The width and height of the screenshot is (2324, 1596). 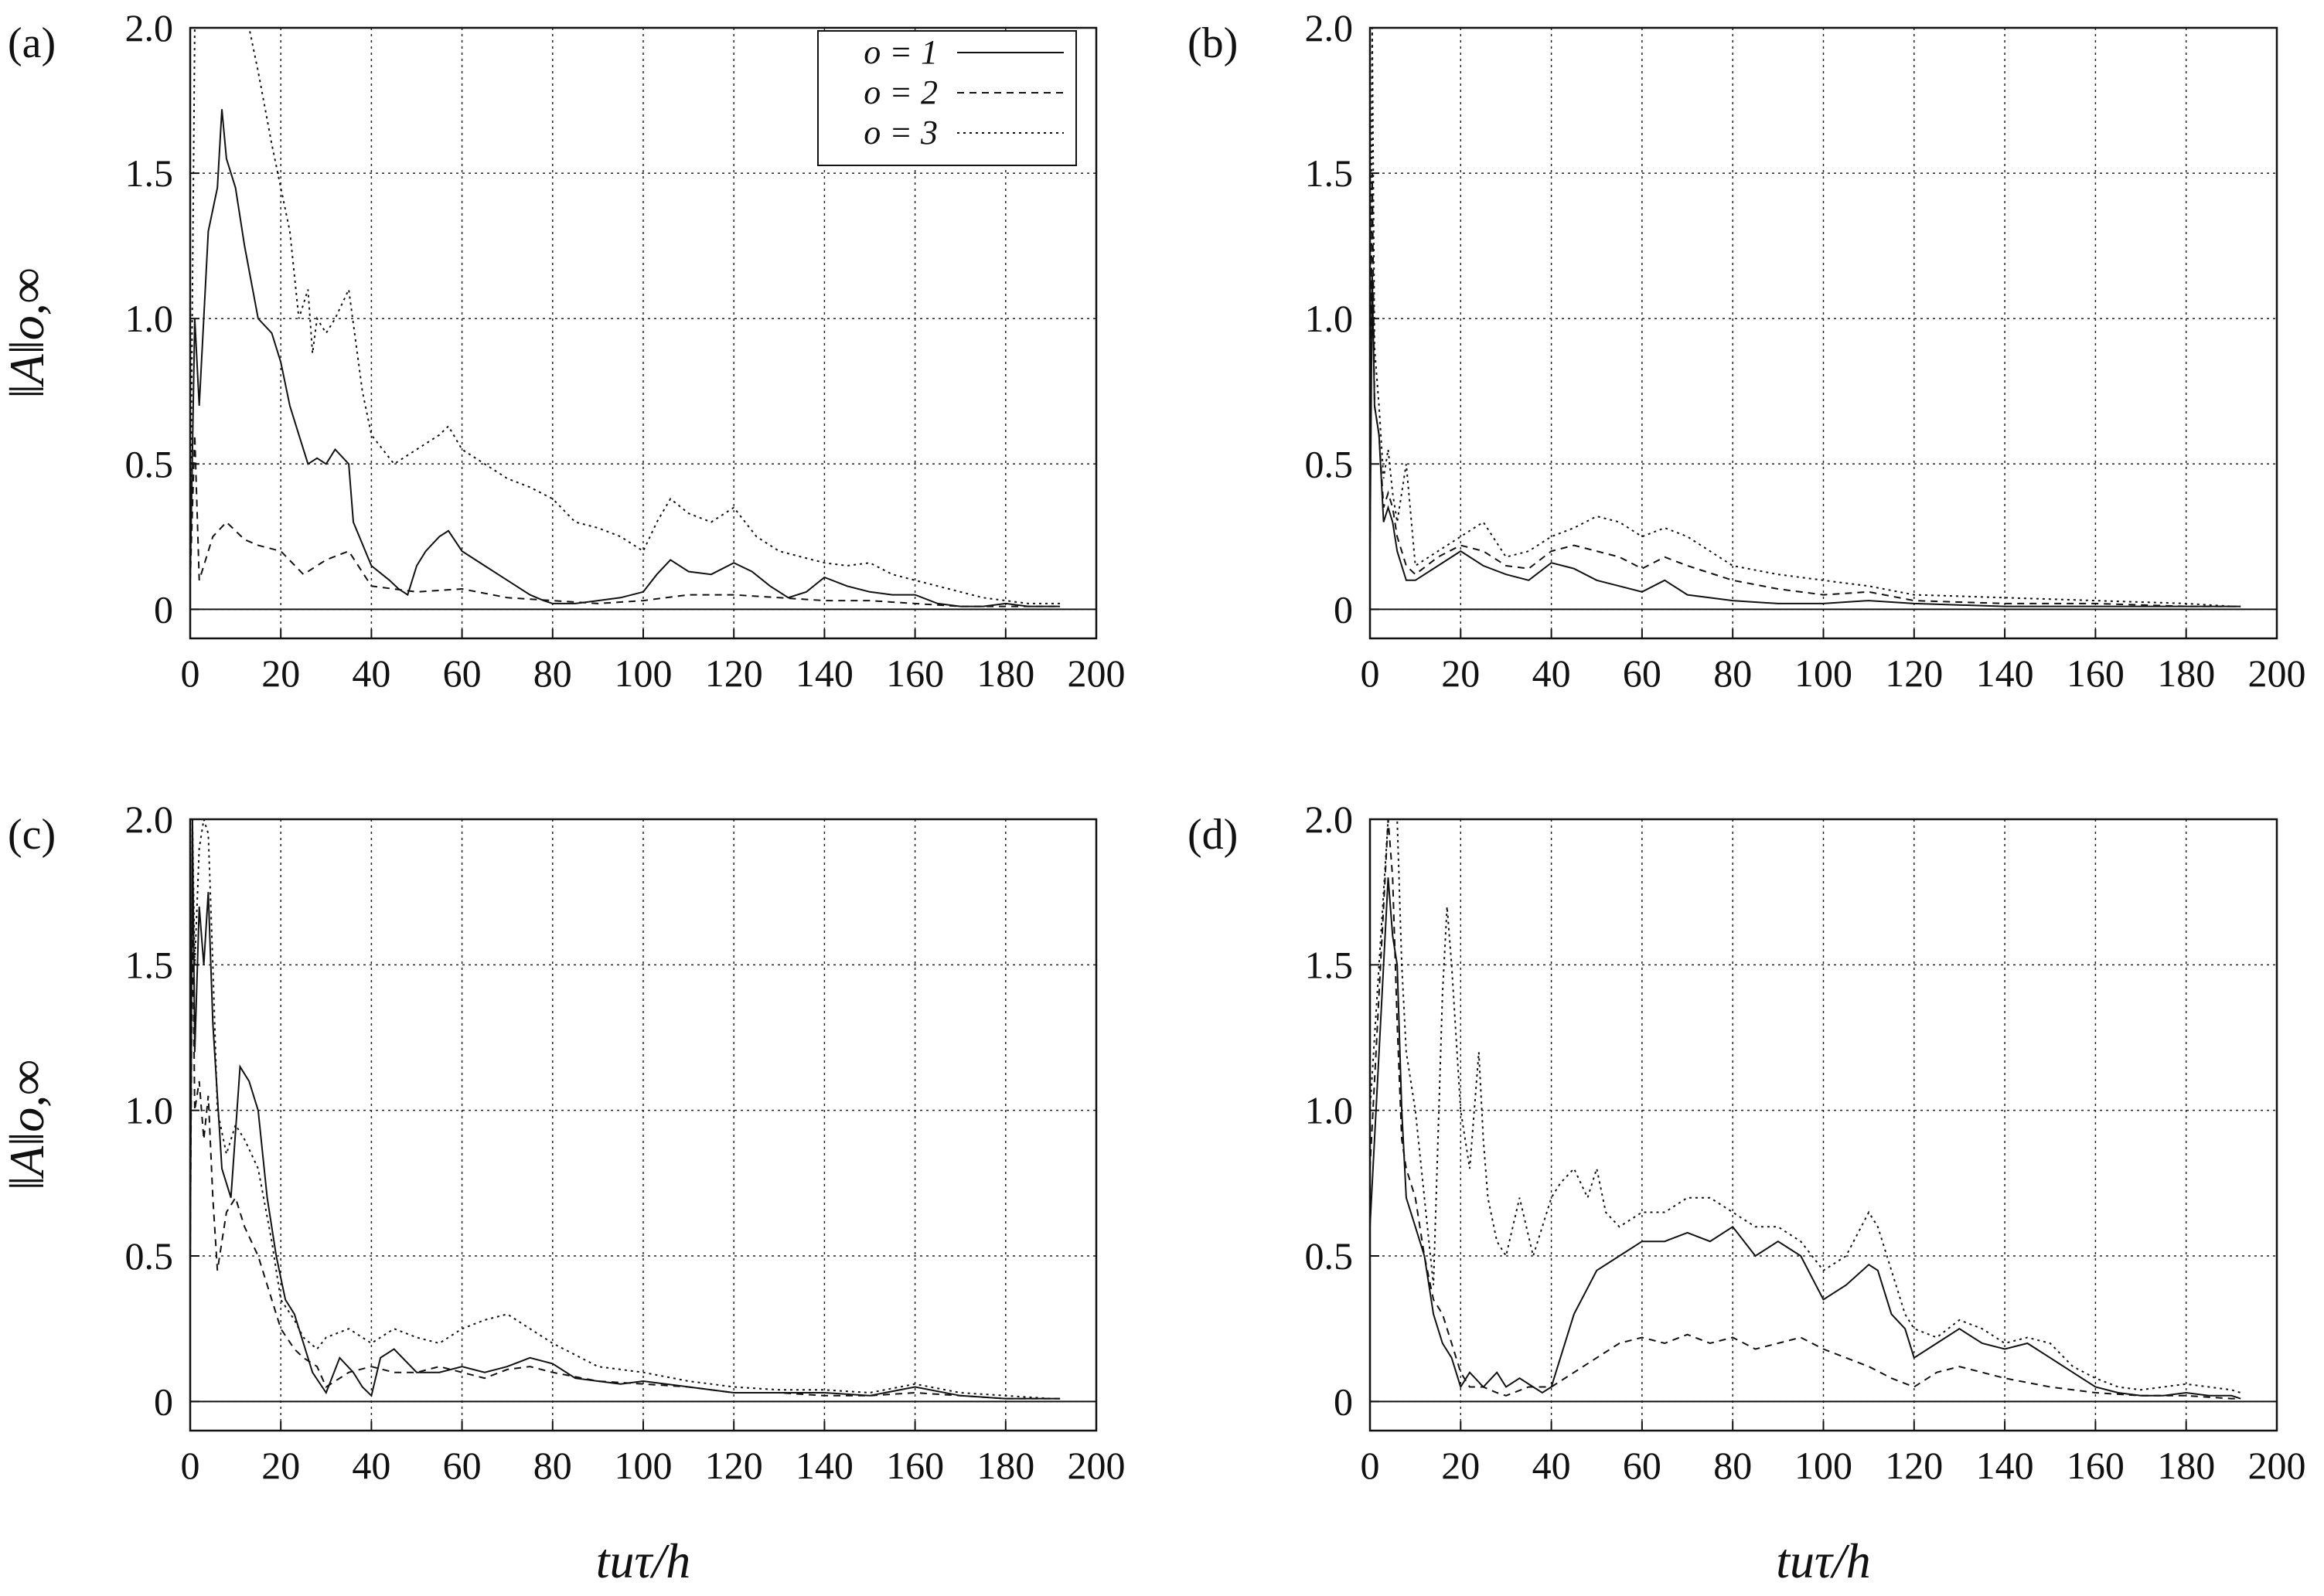 I want to click on panel-label: (b), so click(x=1213, y=43).